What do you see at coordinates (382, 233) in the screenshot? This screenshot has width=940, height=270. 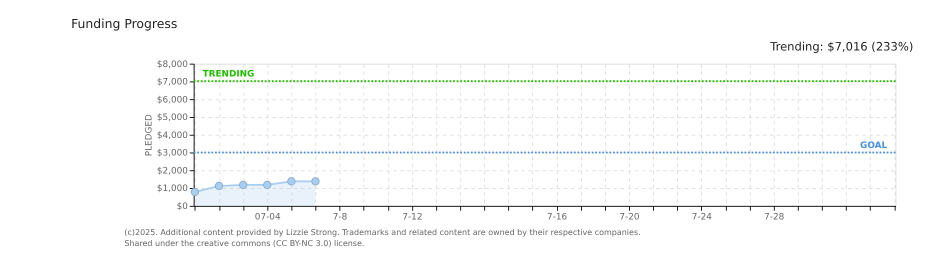 I see `text: (c)2025. Additional content provided by Lizzie Strong. Trademarks and related content are owned by their respective companies.` at bounding box center [382, 233].